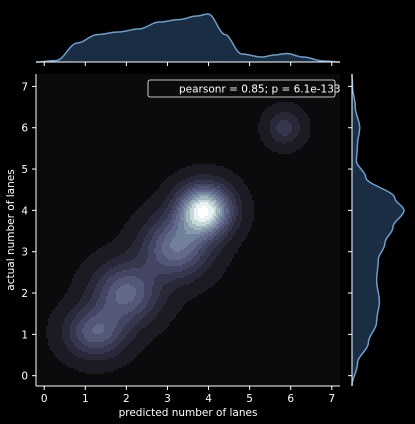 The width and height of the screenshot is (415, 424). Describe the element at coordinates (208, 399) in the screenshot. I see `x-tick-label: 4` at that location.